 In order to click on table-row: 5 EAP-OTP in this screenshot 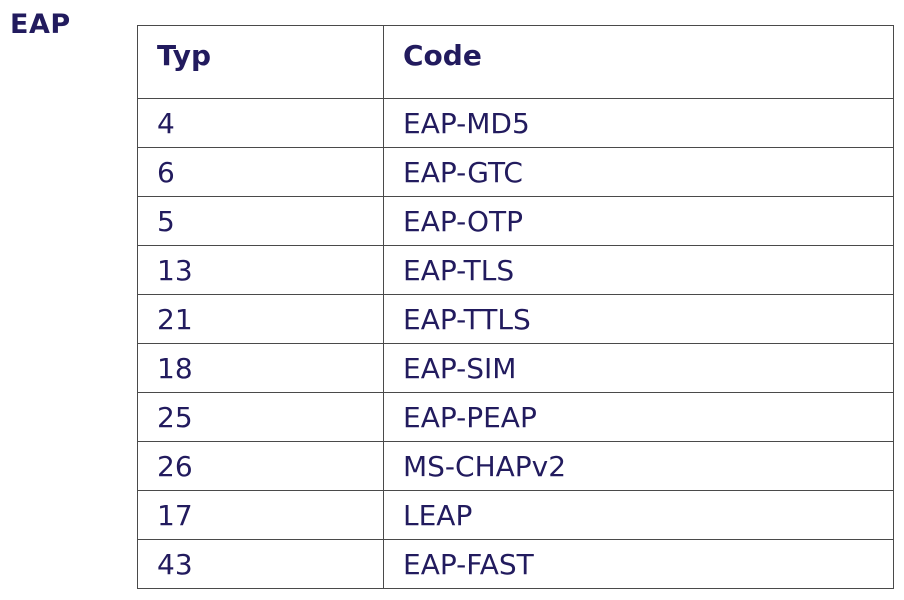, I will do `click(515, 221)`.